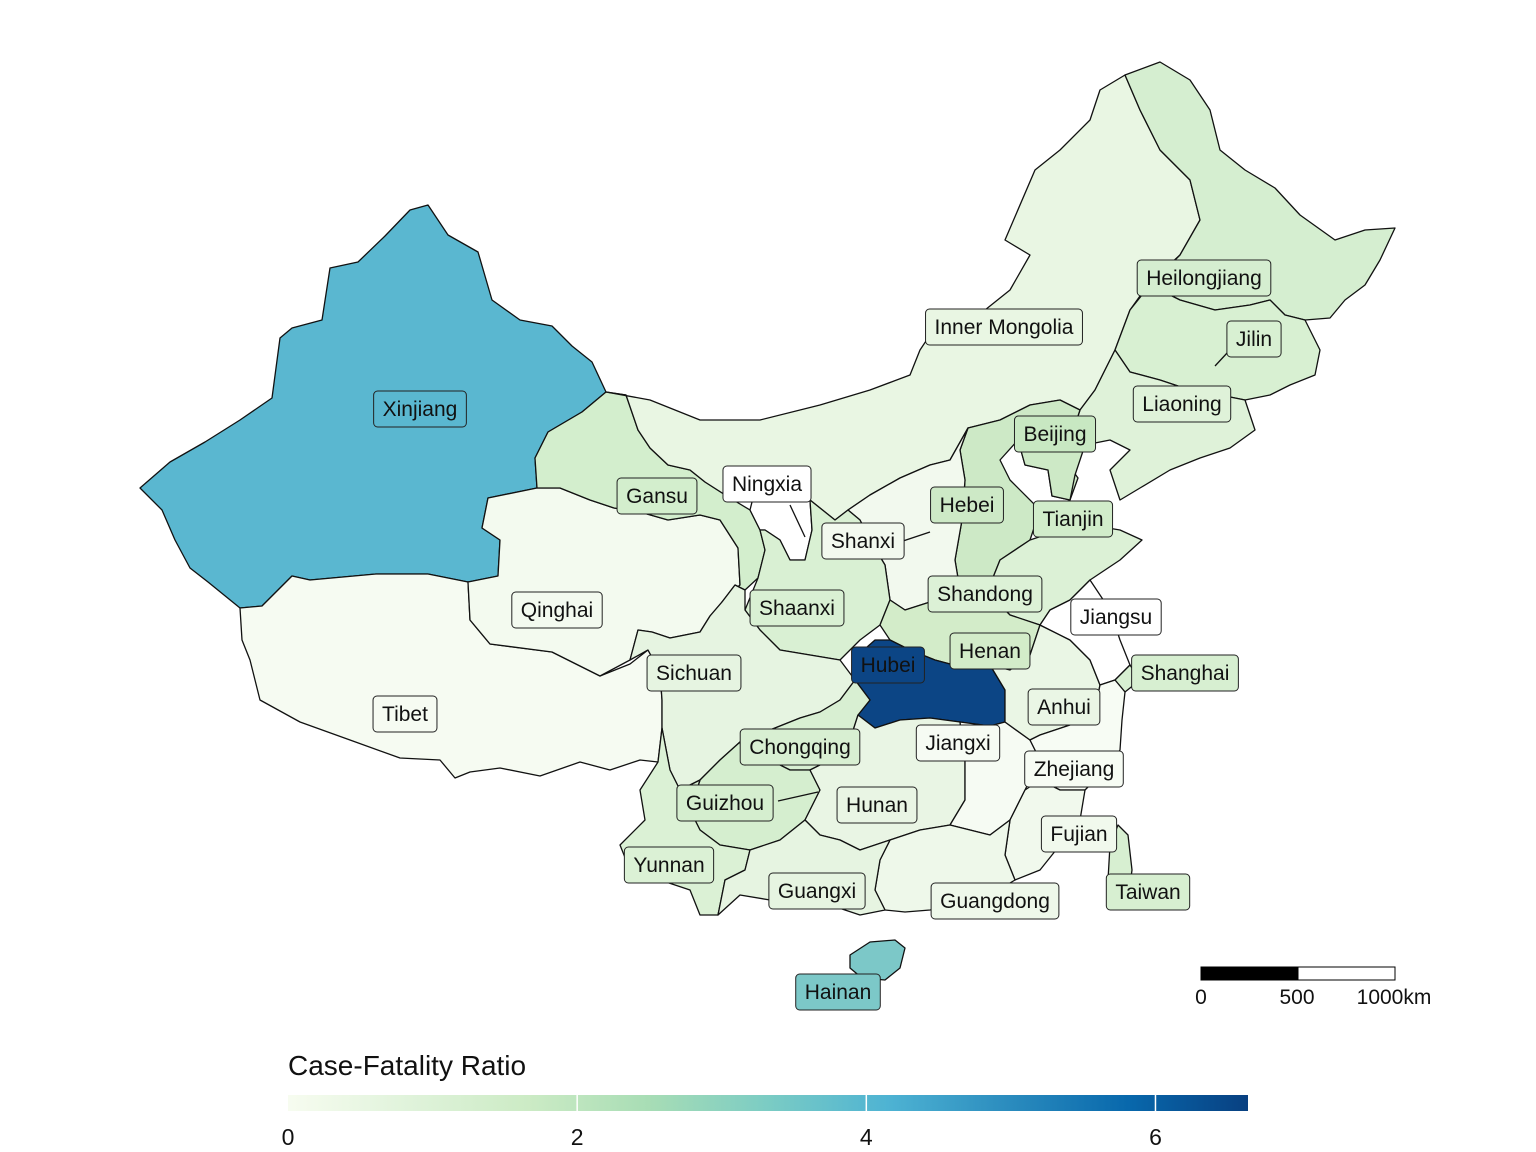 This screenshot has height=1152, width=1536. I want to click on colorbar, so click(768, 1103).